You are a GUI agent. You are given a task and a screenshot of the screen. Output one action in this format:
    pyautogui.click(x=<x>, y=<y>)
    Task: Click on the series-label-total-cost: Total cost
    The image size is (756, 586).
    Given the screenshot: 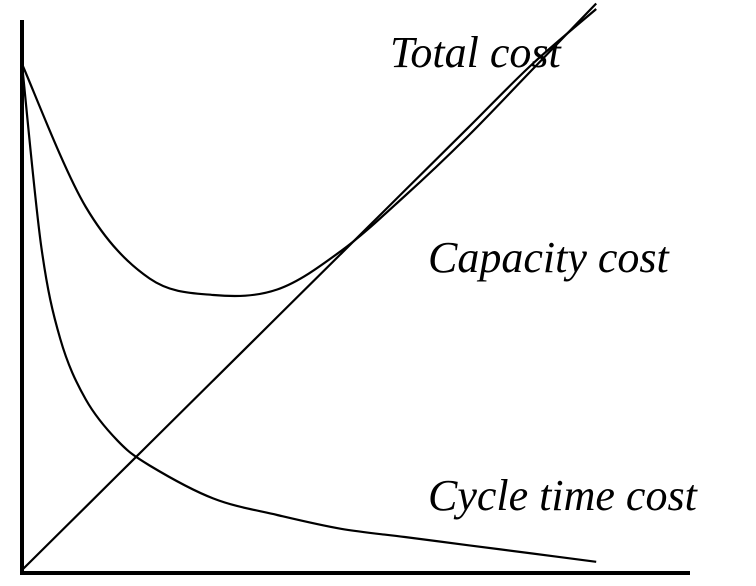 What is the action you would take?
    pyautogui.click(x=476, y=52)
    